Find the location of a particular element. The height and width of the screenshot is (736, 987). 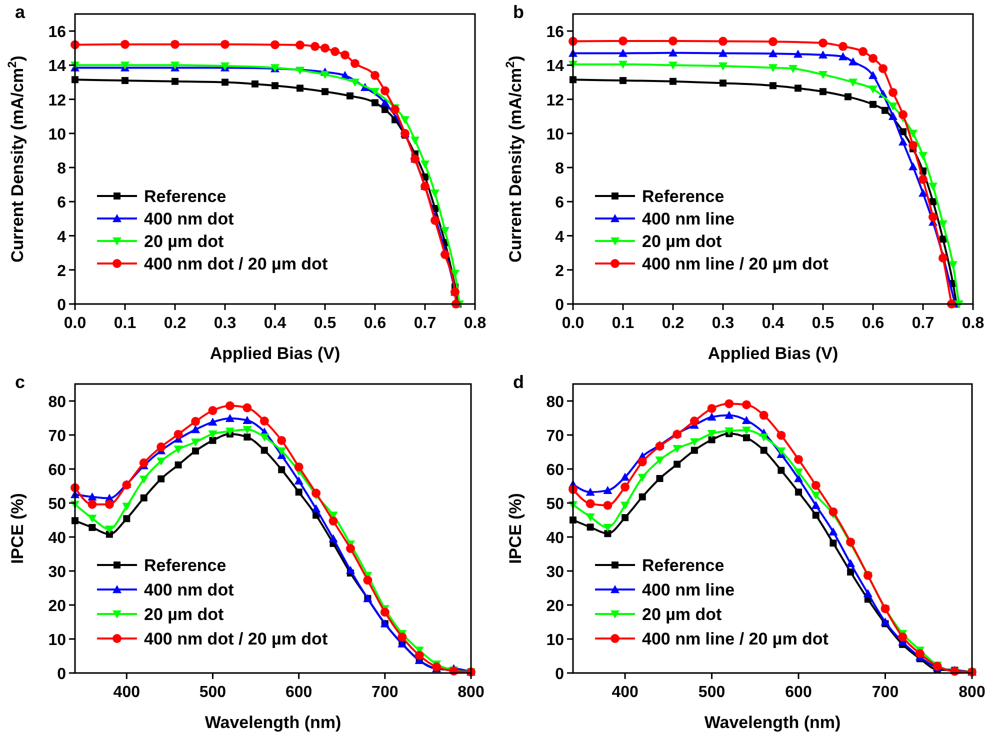

chart-title: d is located at coordinates (518, 382).